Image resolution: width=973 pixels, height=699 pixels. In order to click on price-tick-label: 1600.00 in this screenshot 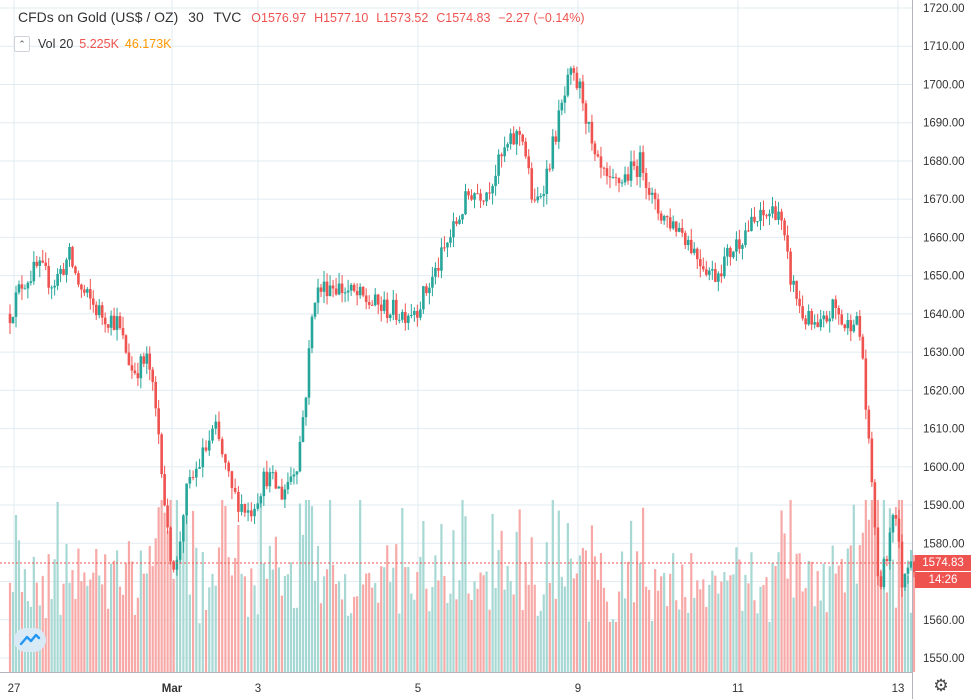, I will do `click(944, 468)`.